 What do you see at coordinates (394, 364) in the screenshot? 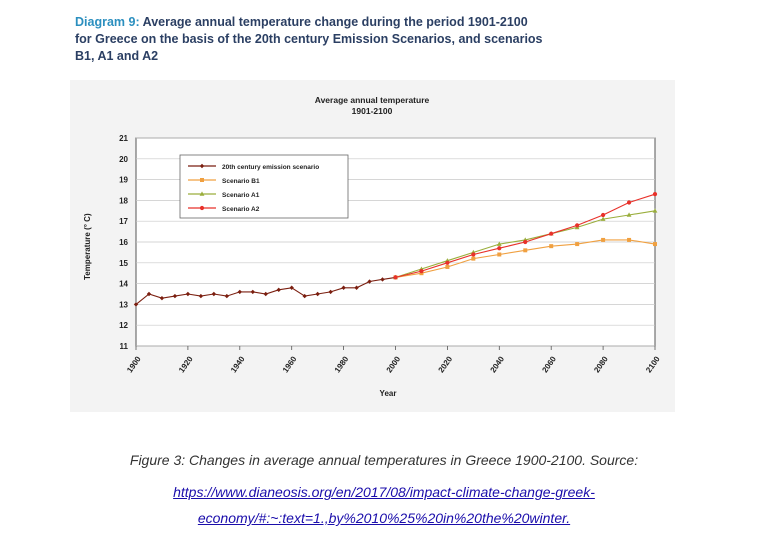
I see `x-tick-label: 2000` at bounding box center [394, 364].